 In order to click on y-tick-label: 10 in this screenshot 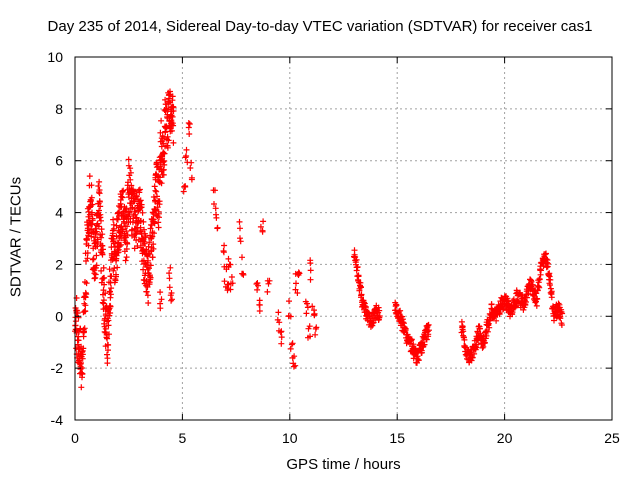, I will do `click(55, 57)`.